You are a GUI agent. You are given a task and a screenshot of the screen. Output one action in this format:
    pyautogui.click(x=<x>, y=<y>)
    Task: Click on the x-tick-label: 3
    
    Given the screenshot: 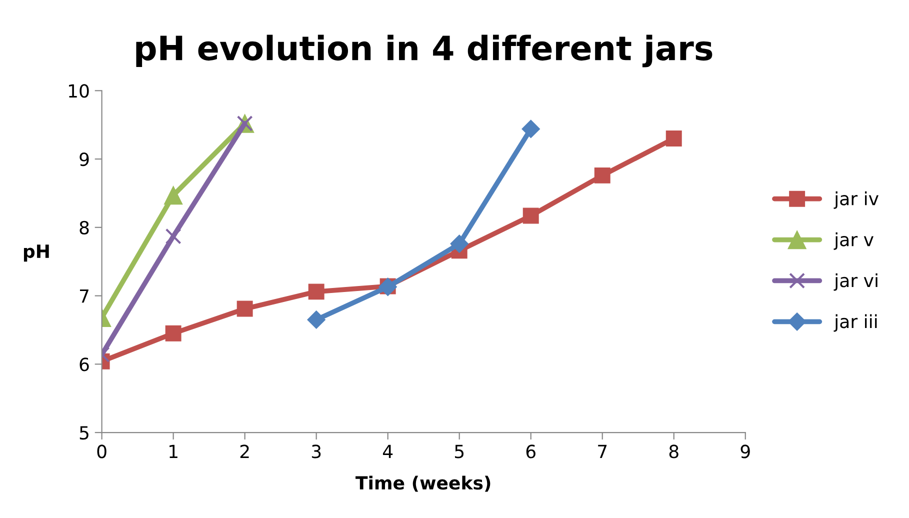 What is the action you would take?
    pyautogui.click(x=316, y=451)
    